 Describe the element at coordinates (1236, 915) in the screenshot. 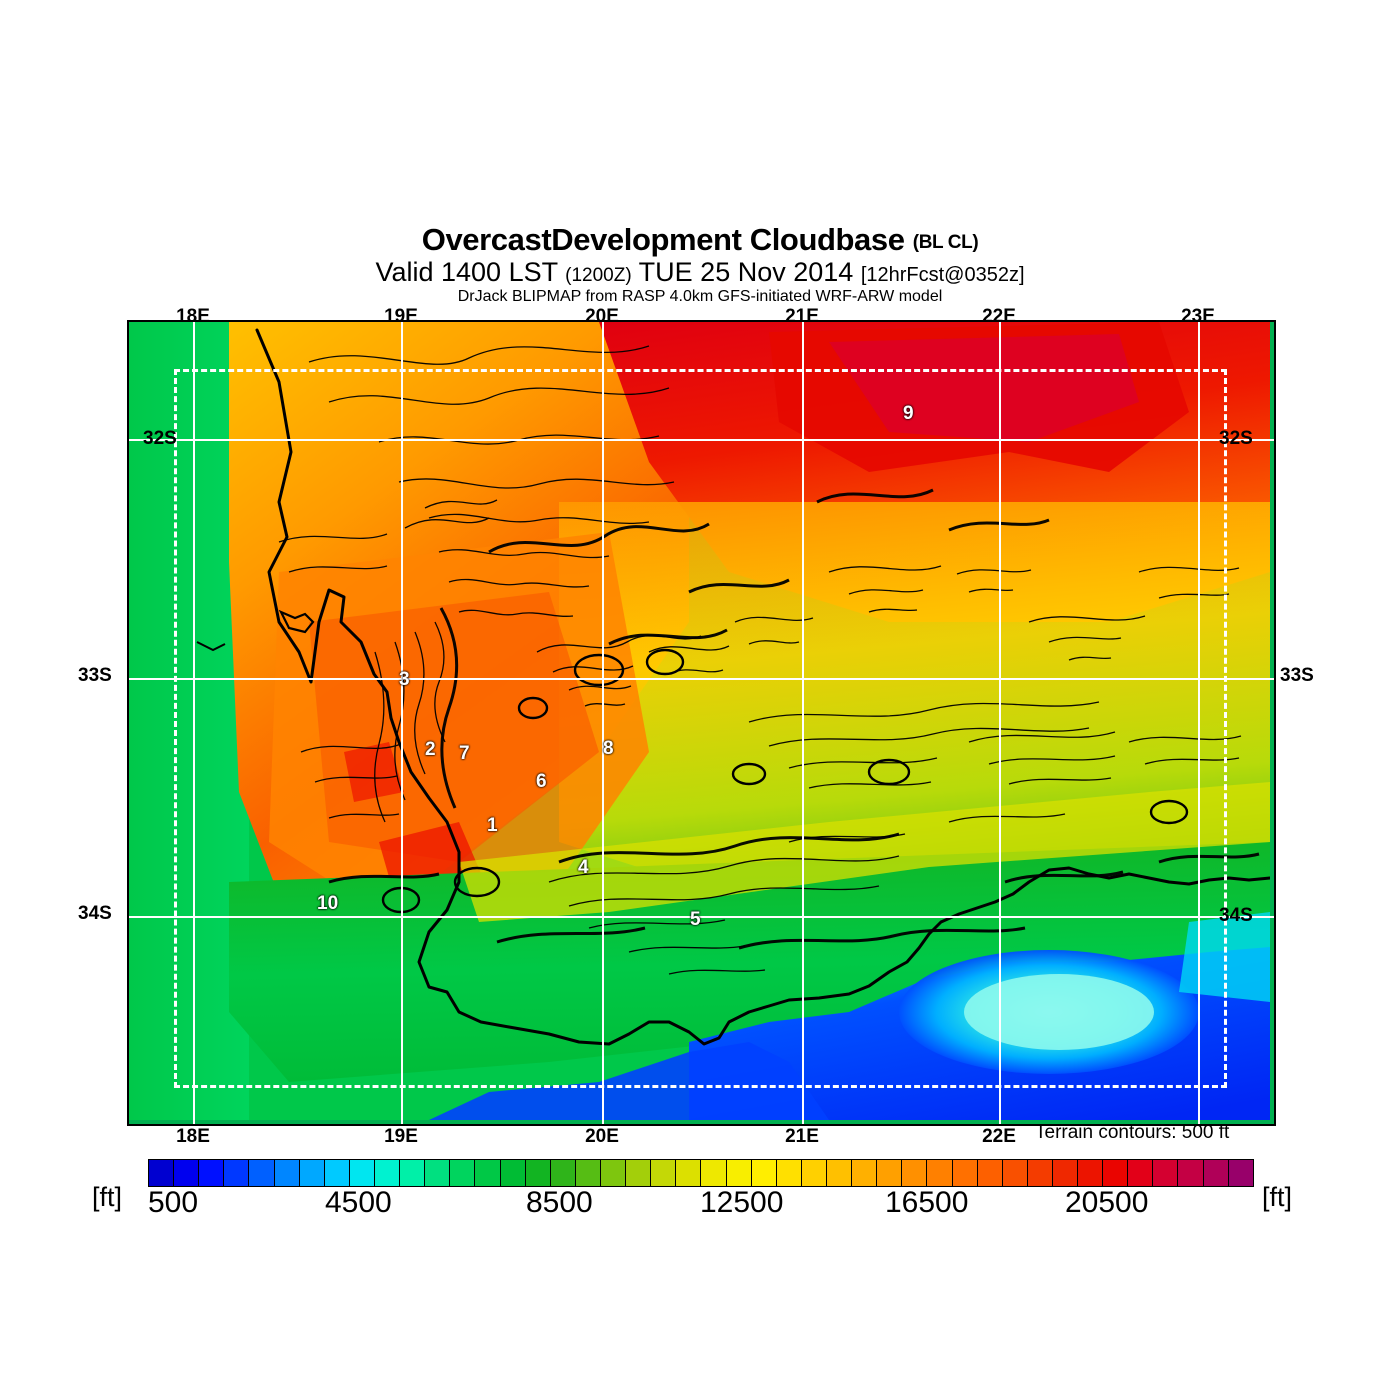

I see `lat-label-inside-right-34S: 34S` at that location.